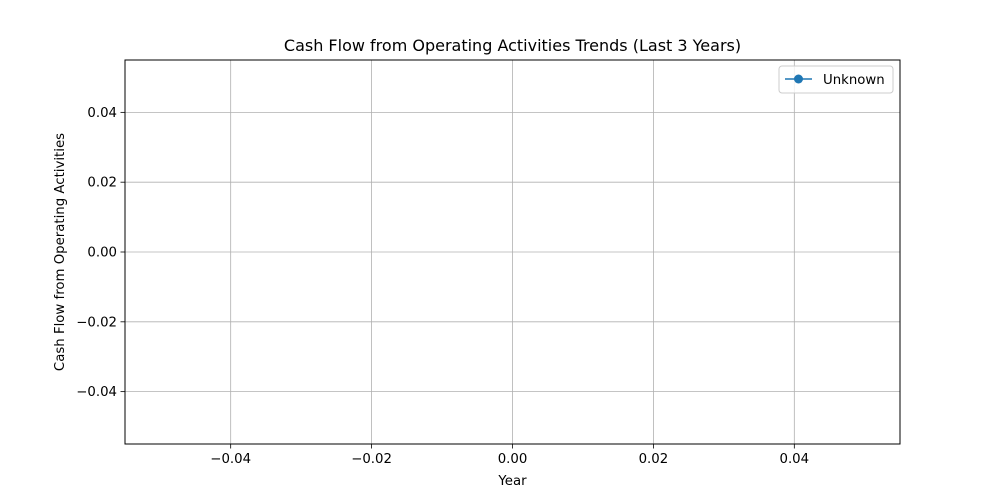 The height and width of the screenshot is (500, 1000). Describe the element at coordinates (513, 459) in the screenshot. I see `x-tick-label: 0.00` at that location.